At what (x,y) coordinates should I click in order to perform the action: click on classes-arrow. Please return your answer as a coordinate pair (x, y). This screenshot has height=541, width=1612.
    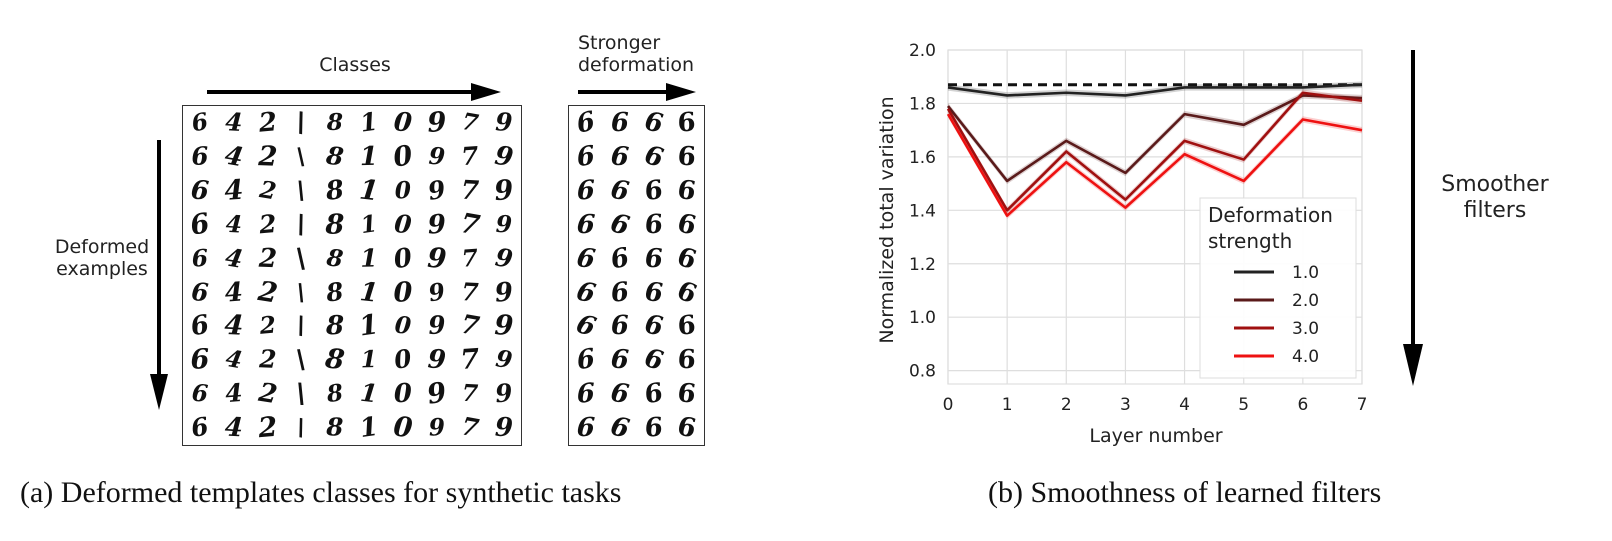
    Looking at the image, I should click on (354, 92).